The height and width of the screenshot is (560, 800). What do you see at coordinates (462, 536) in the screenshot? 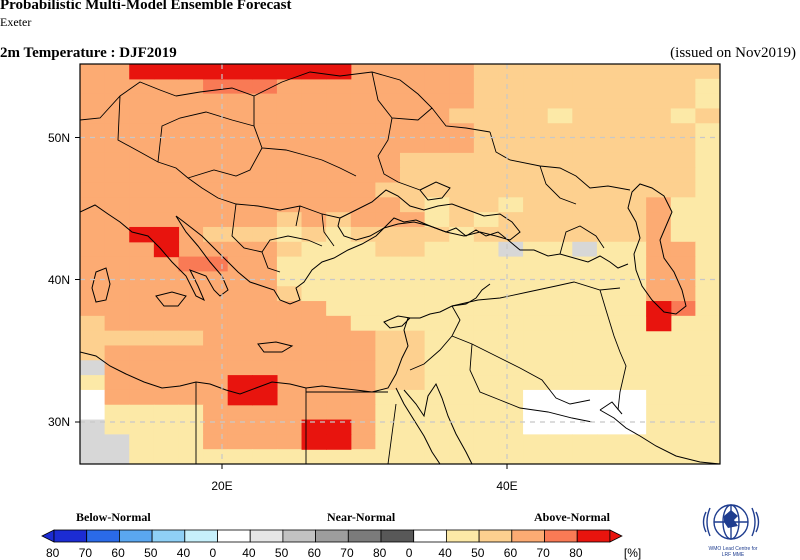
I see `legend-swatch-above` at bounding box center [462, 536].